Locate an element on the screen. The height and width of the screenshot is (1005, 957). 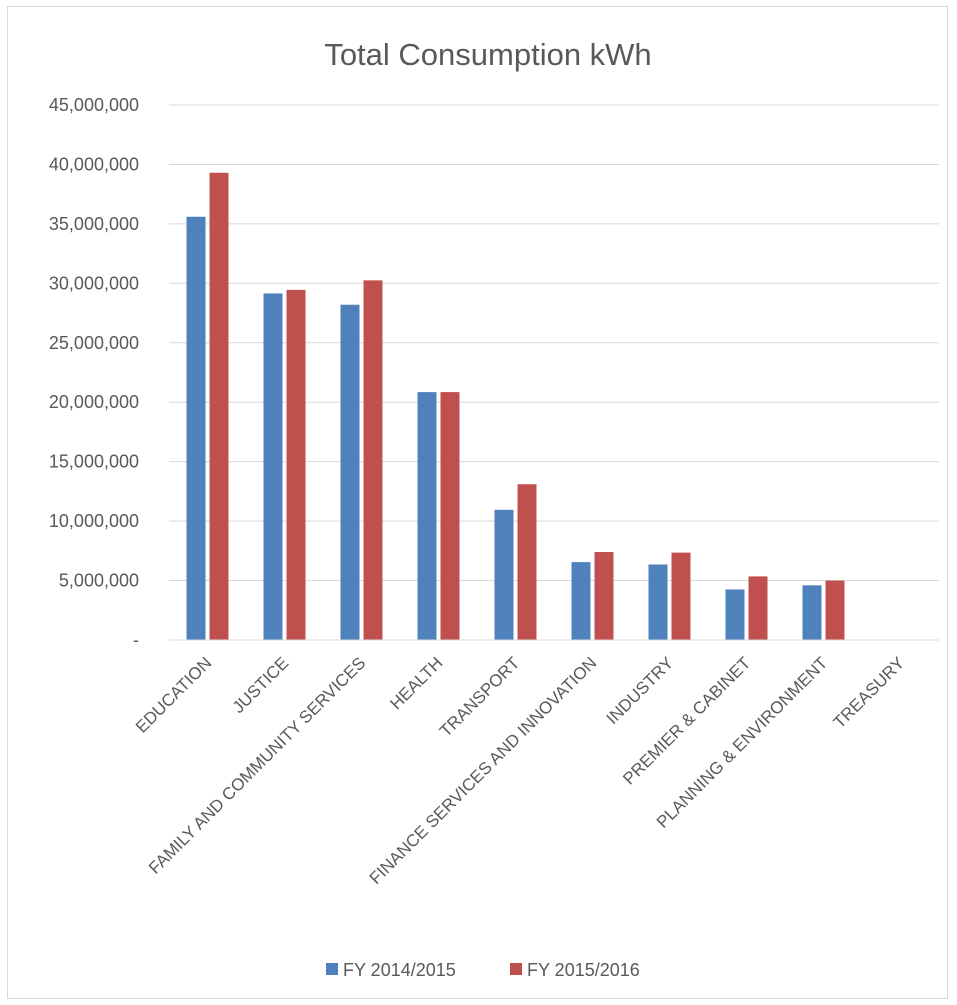
y-tick-label: 40,000,000 is located at coordinates (94, 164).